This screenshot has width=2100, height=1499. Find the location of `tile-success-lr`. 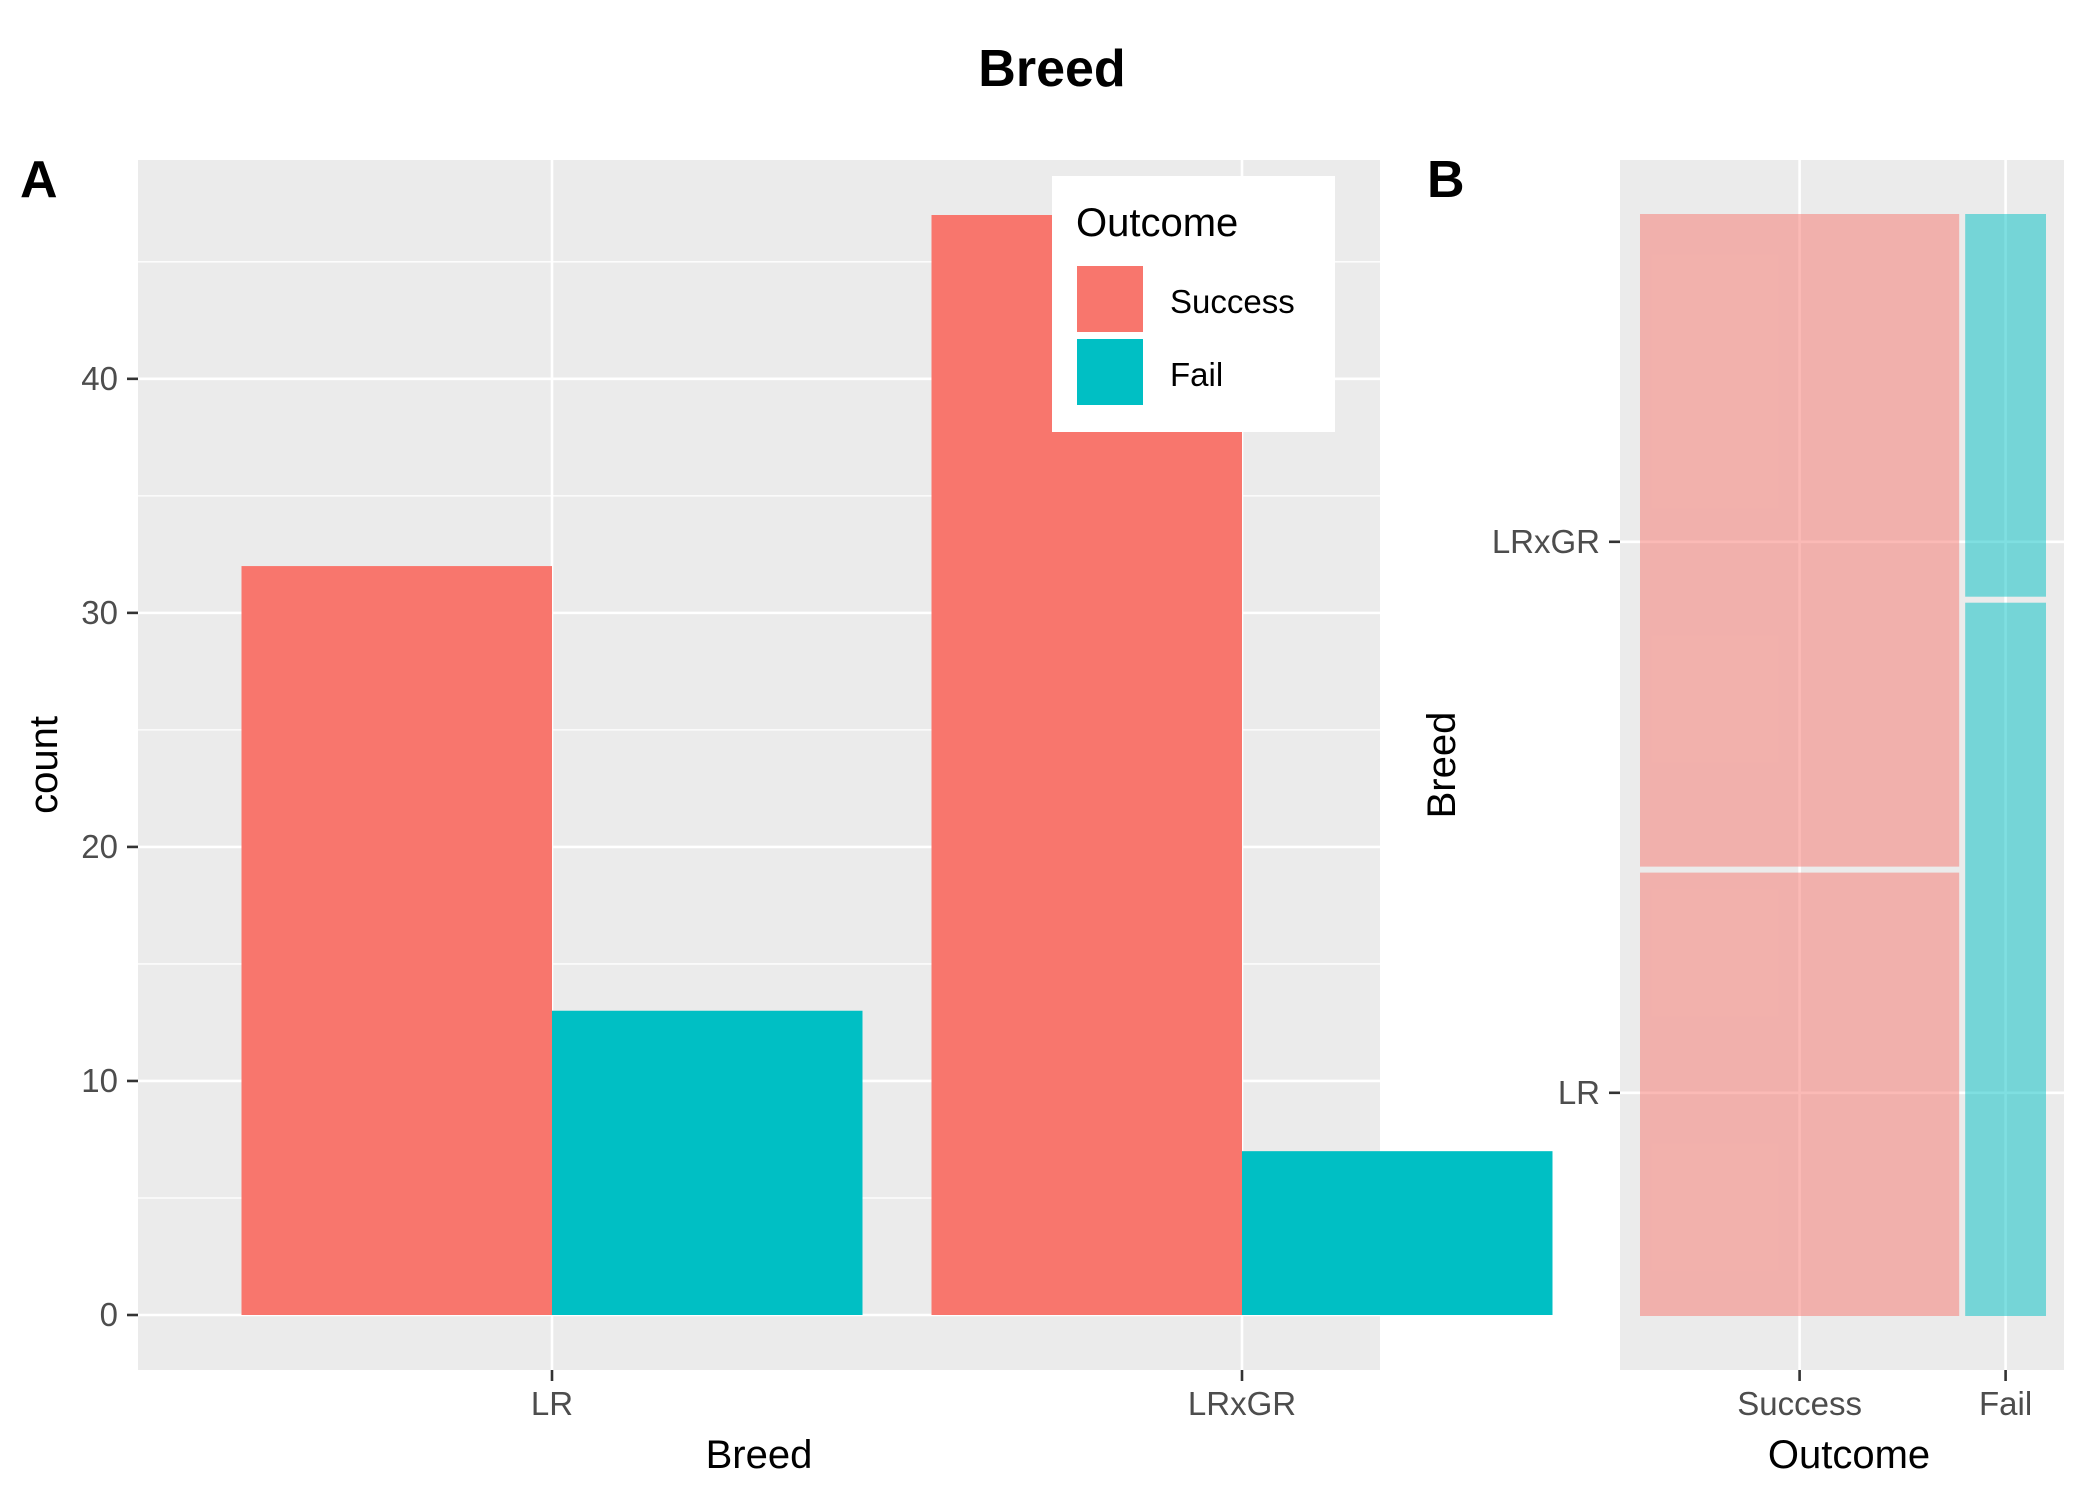

tile-success-lr is located at coordinates (1800, 1094).